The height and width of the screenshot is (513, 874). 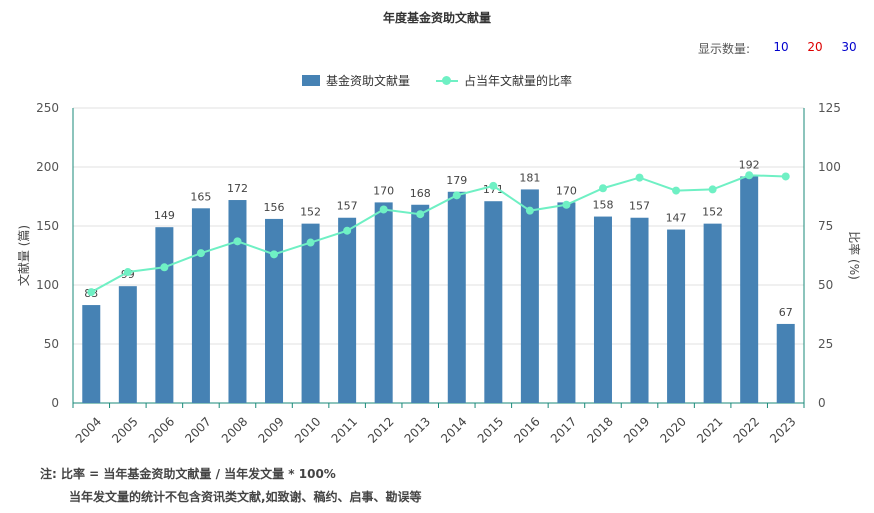 I want to click on x-tick-label: 2021, so click(x=709, y=429).